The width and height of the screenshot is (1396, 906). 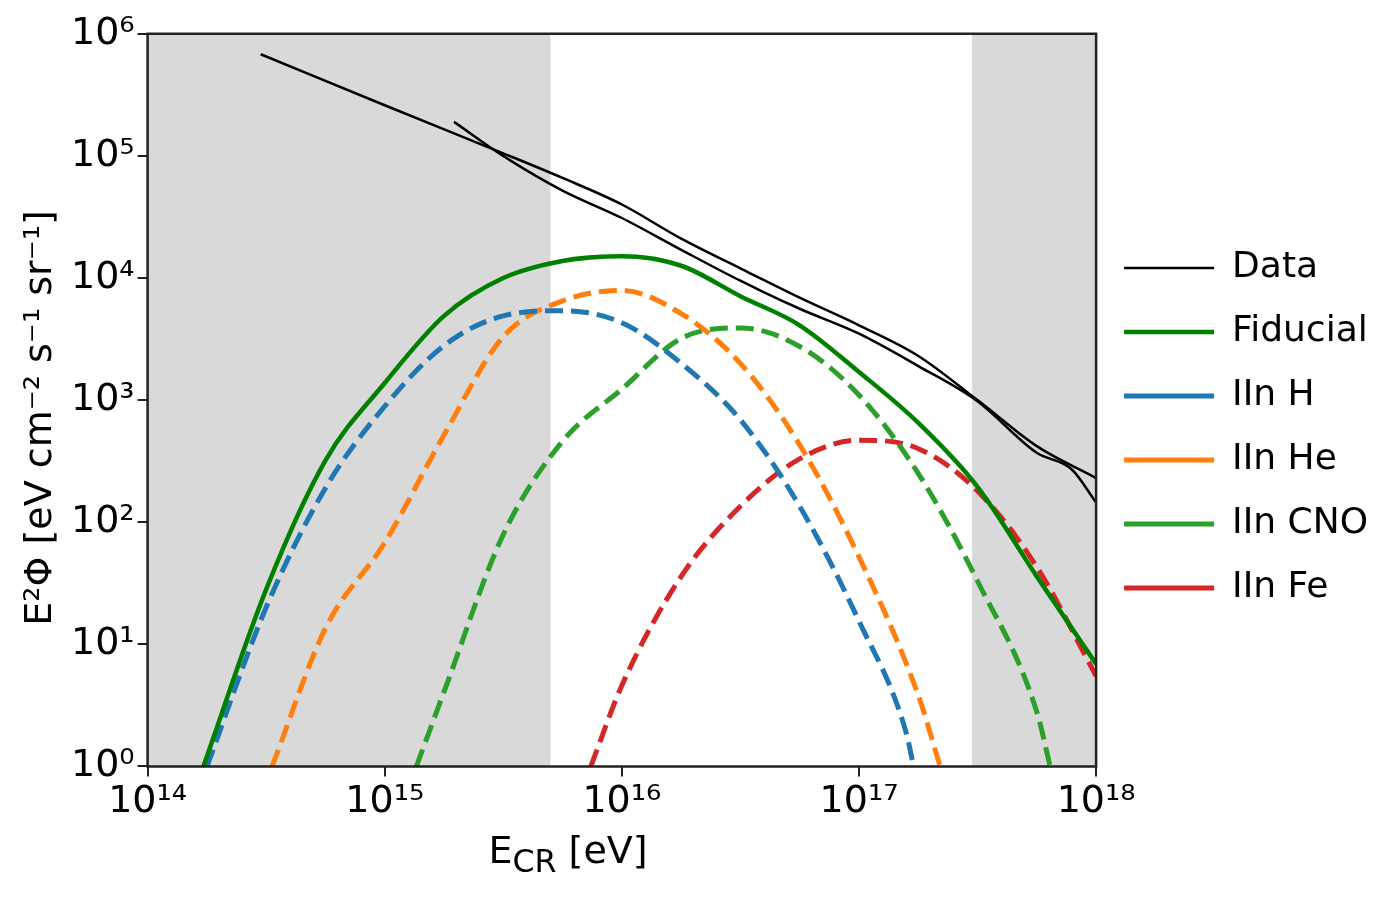 I want to click on legend-label: IIn H, so click(x=1273, y=393).